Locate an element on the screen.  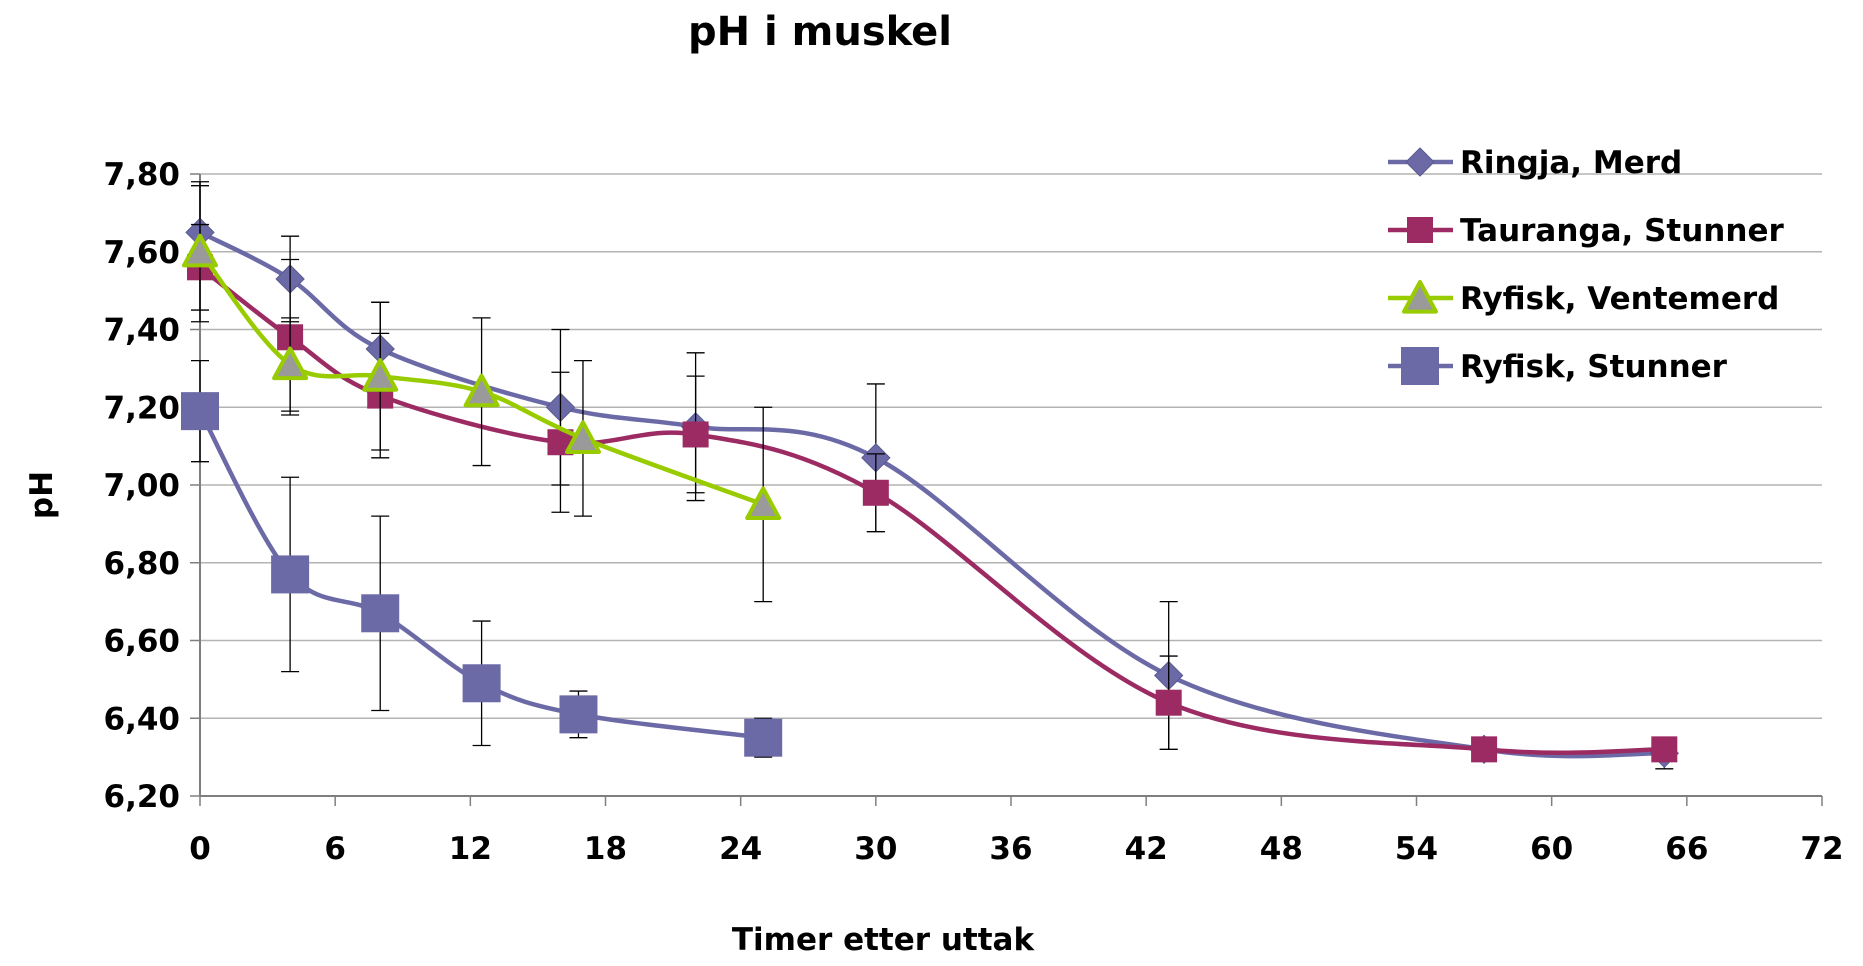
x-tick-label: 36 is located at coordinates (1010, 849).